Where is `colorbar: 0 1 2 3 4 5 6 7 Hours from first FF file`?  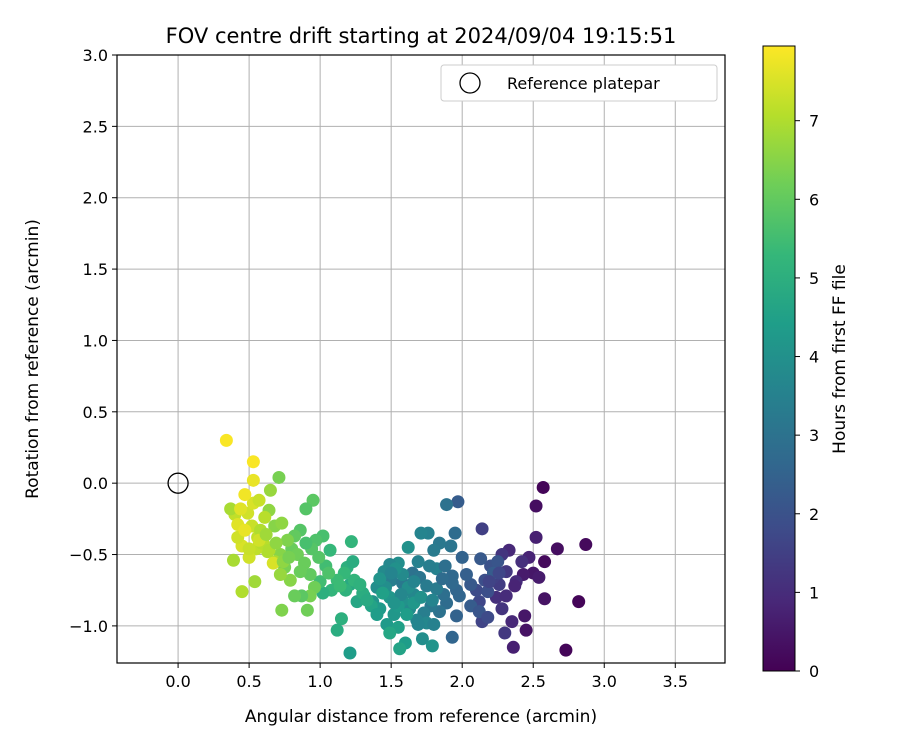
colorbar: 0 1 2 3 4 5 6 7 Hours from first FF file is located at coordinates (806, 363).